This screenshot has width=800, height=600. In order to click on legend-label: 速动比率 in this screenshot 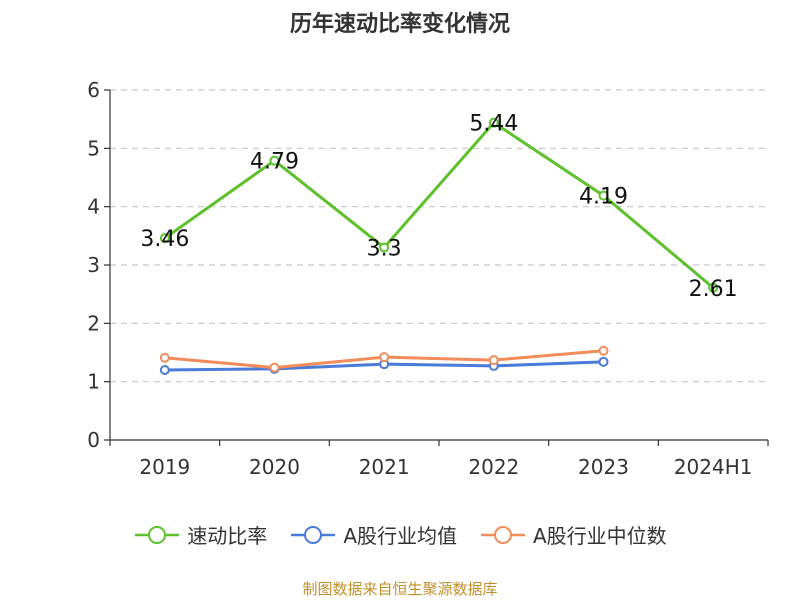, I will do `click(227, 536)`.